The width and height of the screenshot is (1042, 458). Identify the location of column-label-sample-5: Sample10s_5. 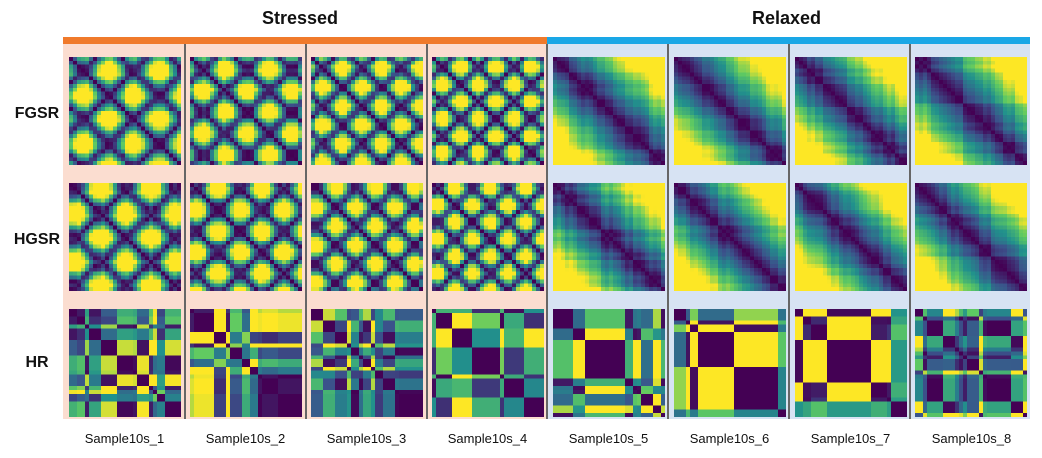
(608, 438).